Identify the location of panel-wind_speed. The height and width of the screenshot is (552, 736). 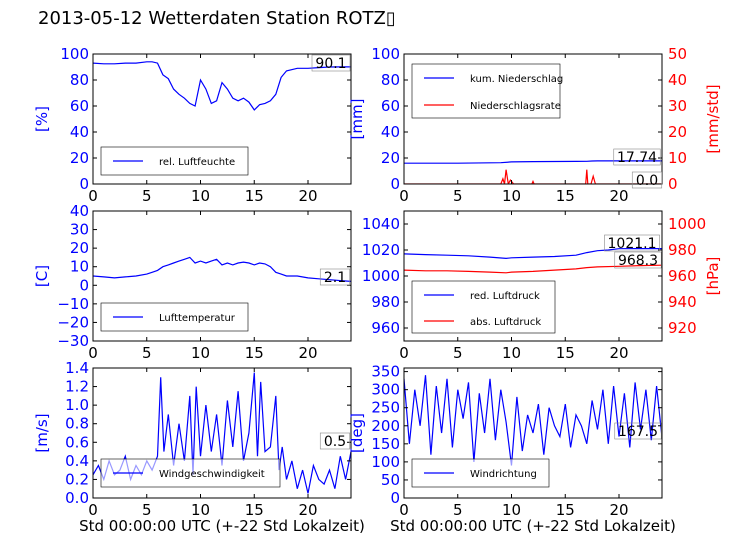
(222, 433).